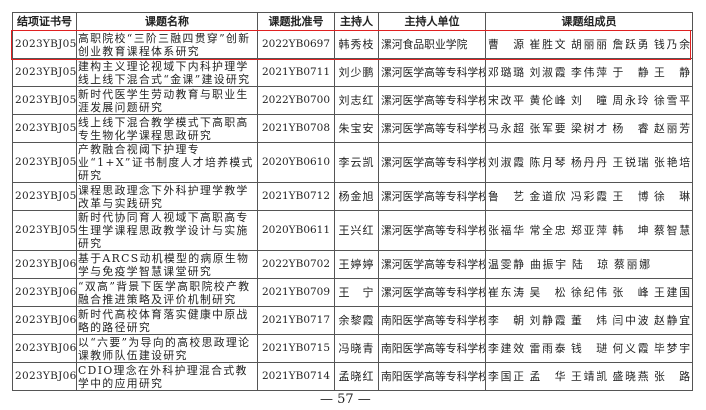  I want to click on host-cell: 冯晓青, so click(356, 348).